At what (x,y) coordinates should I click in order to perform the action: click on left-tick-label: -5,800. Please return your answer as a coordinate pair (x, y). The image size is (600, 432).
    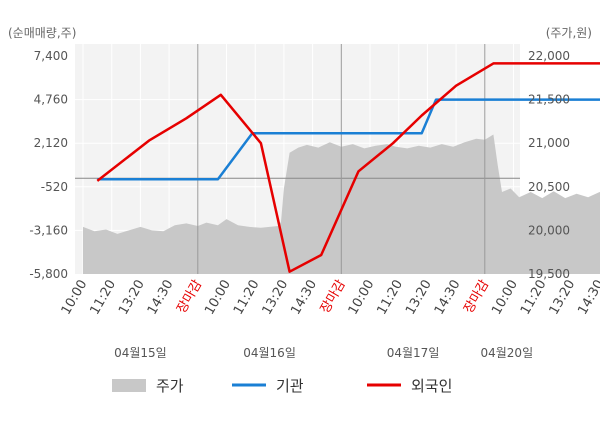
    Looking at the image, I should click on (48, 274).